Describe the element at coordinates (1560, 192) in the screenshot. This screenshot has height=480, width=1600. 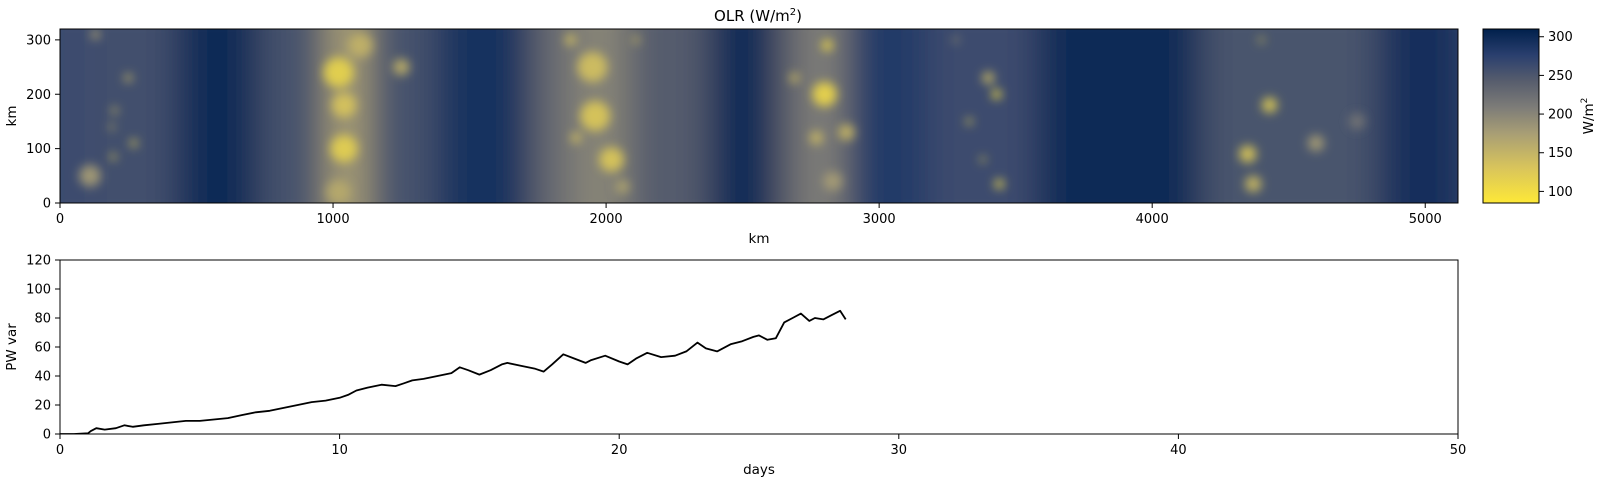
I see `colorbar-tick-label: 100` at that location.